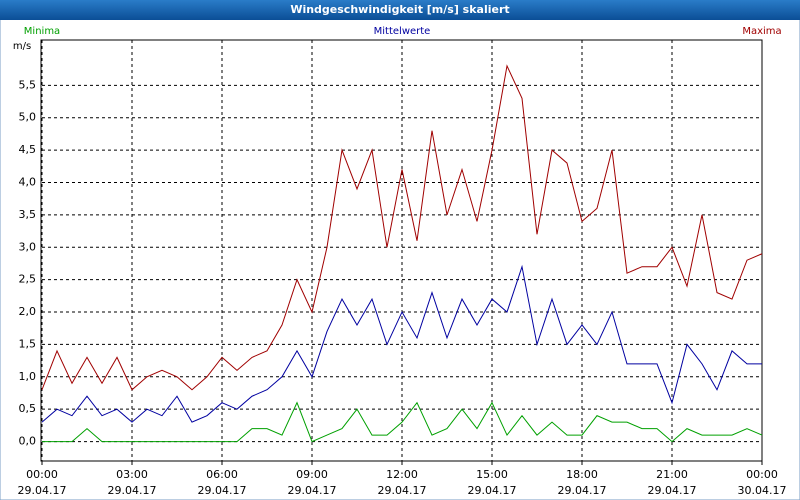 The height and width of the screenshot is (500, 800). What do you see at coordinates (132, 474) in the screenshot?
I see `x-tick-label: 03:00` at bounding box center [132, 474].